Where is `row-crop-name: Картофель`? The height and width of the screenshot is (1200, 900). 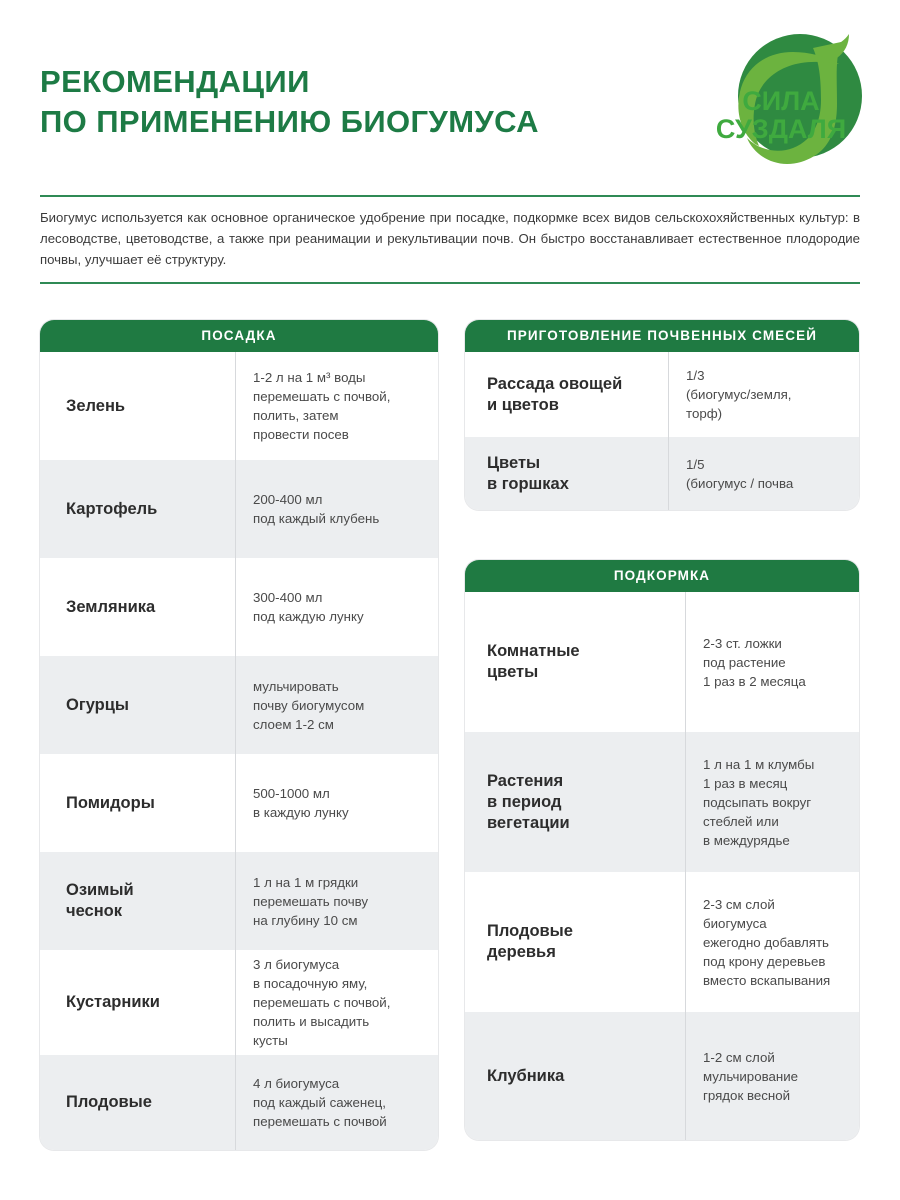 row-crop-name: Картофель is located at coordinates (112, 508).